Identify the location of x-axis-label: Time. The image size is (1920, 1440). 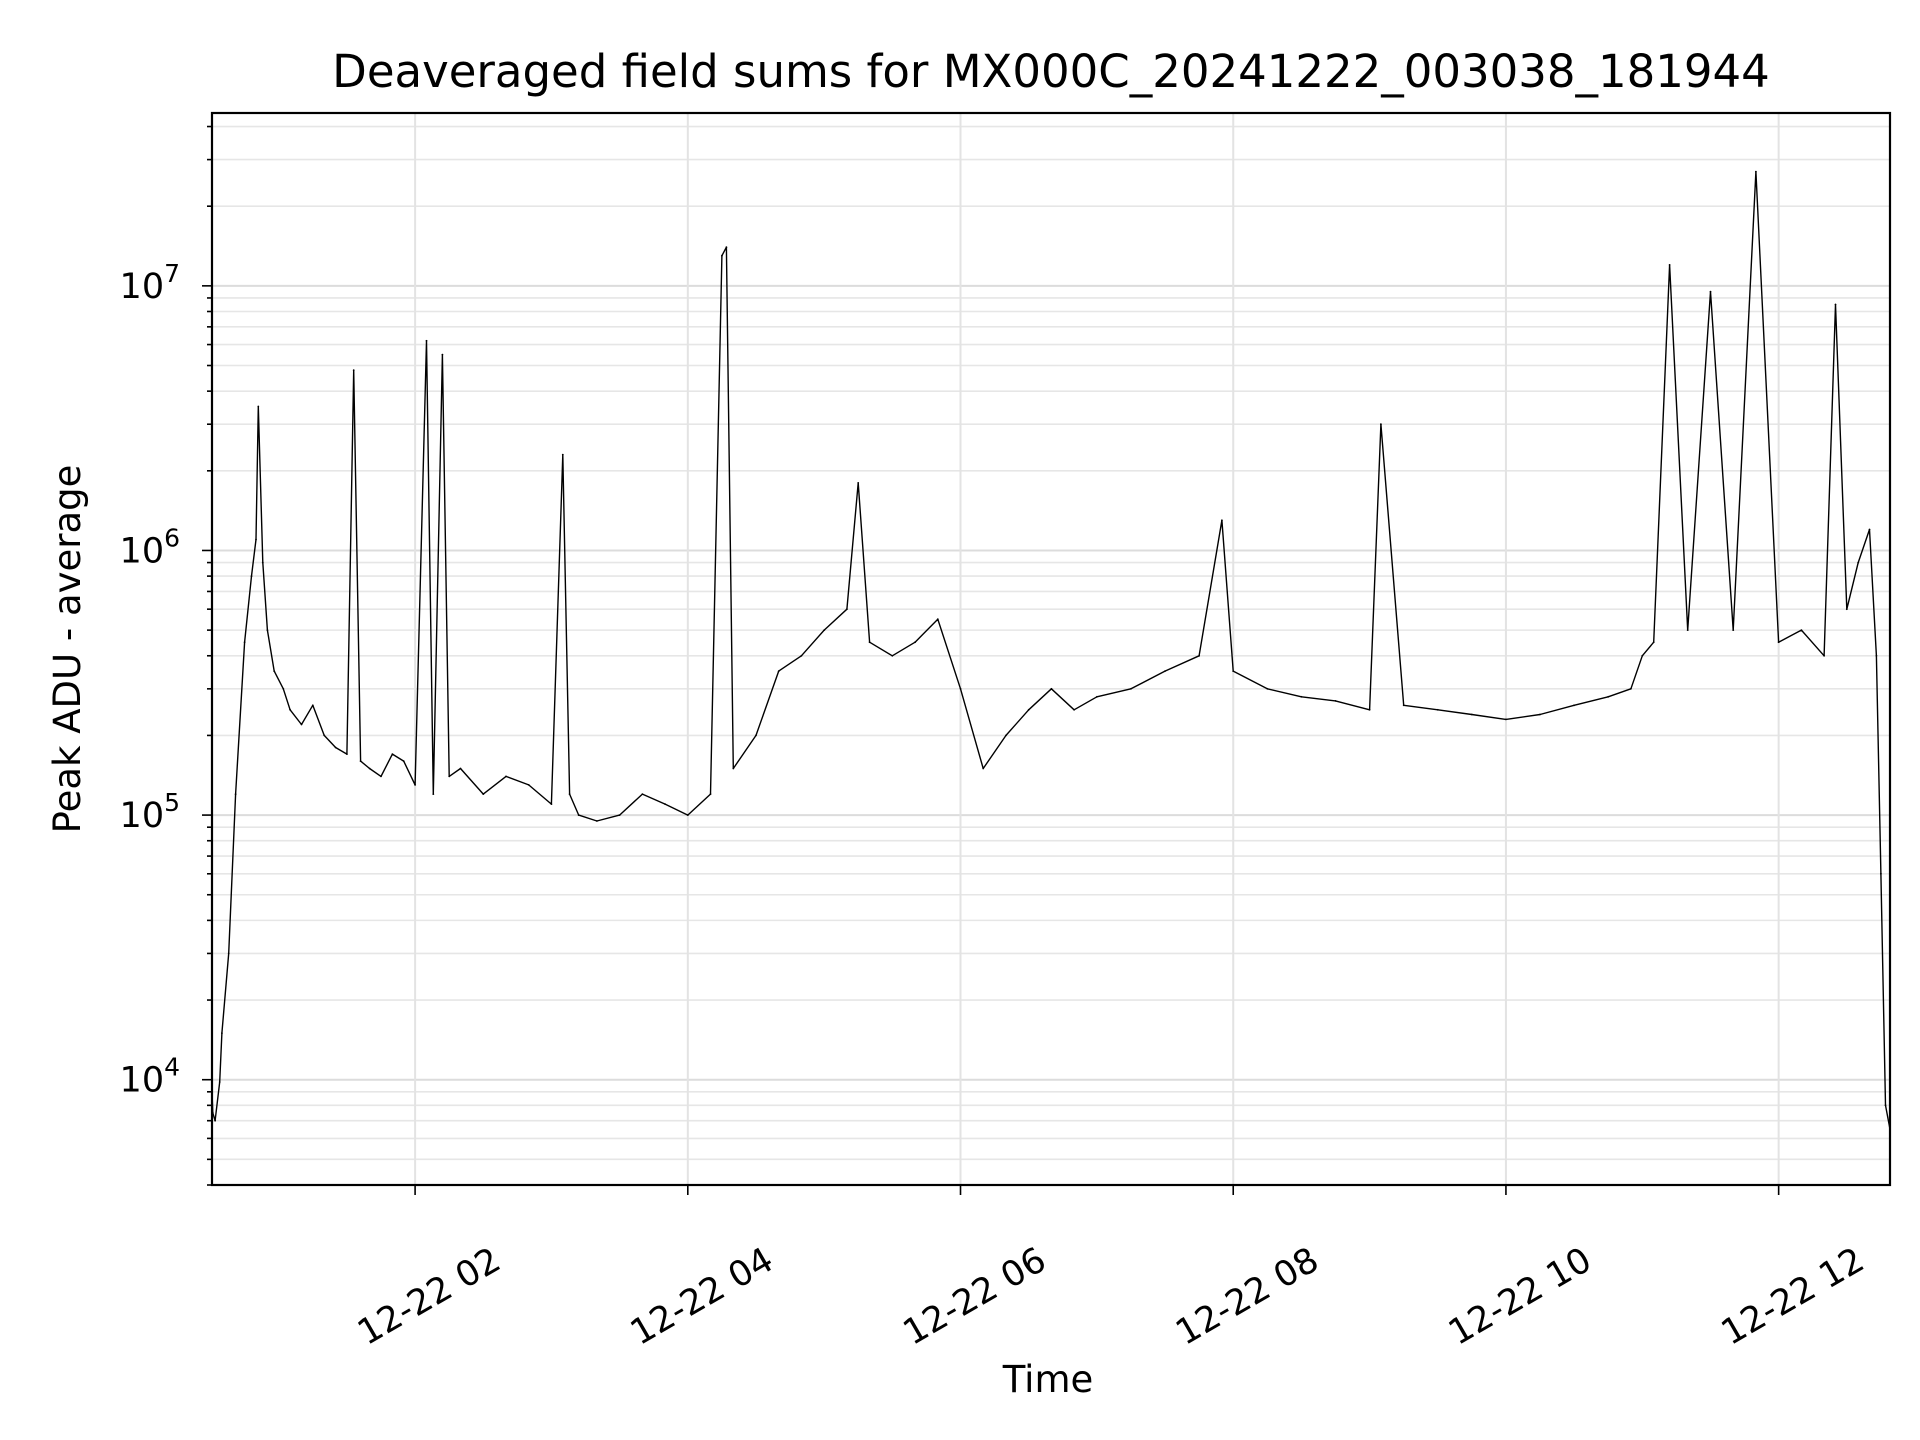
(1048, 1379).